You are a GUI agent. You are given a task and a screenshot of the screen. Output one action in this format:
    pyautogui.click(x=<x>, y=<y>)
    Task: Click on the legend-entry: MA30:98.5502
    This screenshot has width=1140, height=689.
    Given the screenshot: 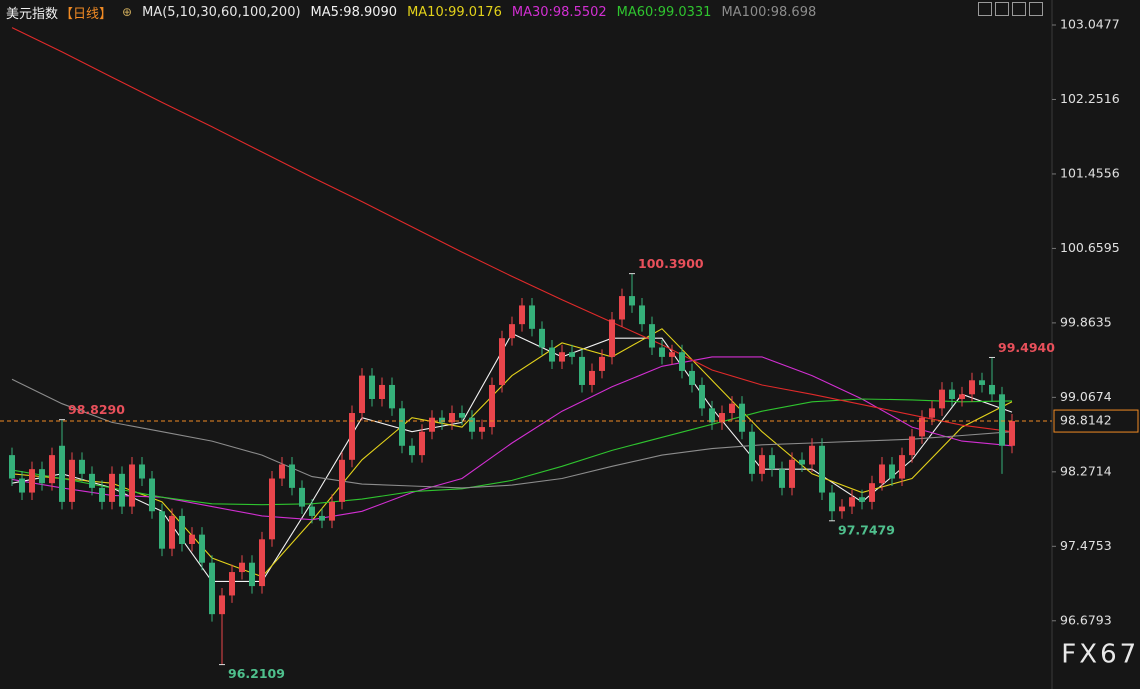 What is the action you would take?
    pyautogui.click(x=559, y=12)
    